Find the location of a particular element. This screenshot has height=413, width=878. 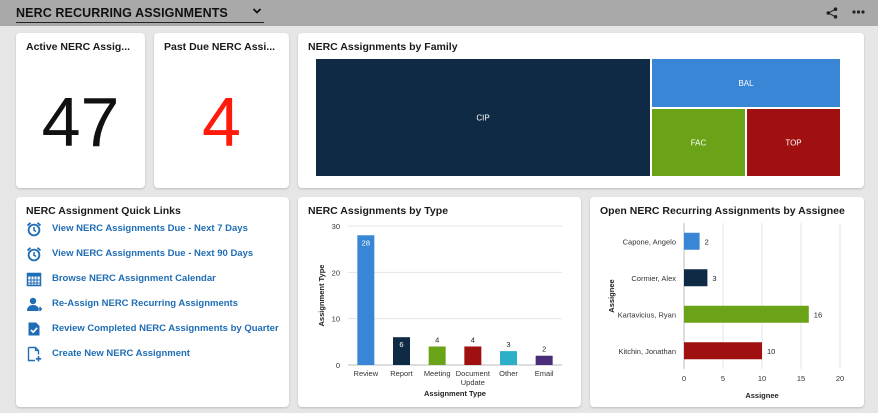

quick-link-label: Browse NERC Assignment Calendar is located at coordinates (134, 278).